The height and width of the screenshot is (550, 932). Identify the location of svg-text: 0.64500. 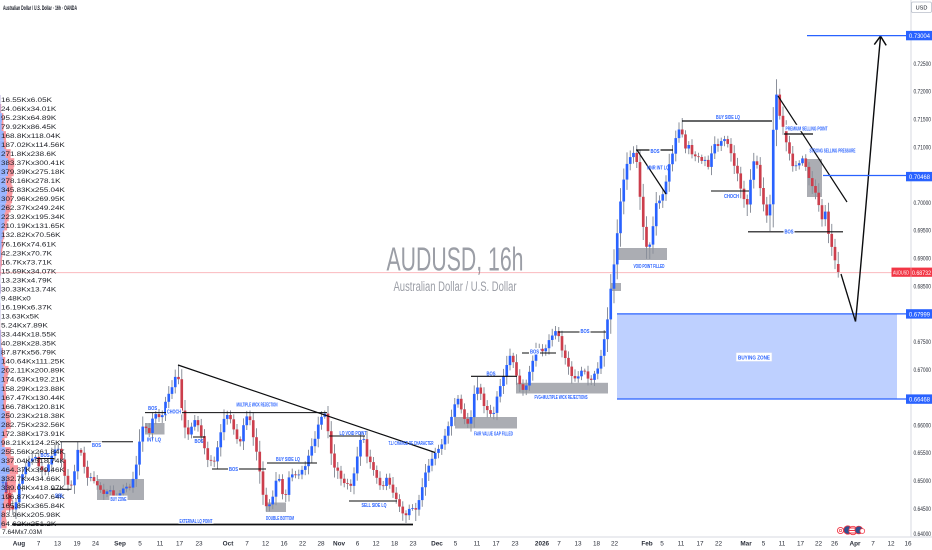
(923, 509).